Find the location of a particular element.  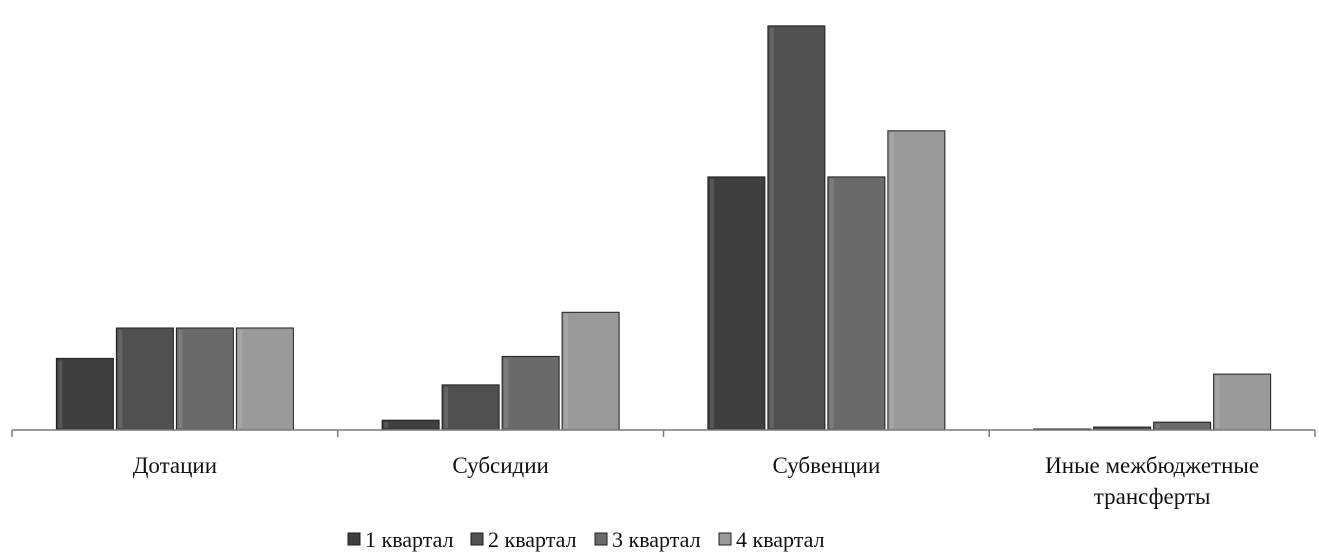

legend-item: 2 квартал is located at coordinates (523, 539).